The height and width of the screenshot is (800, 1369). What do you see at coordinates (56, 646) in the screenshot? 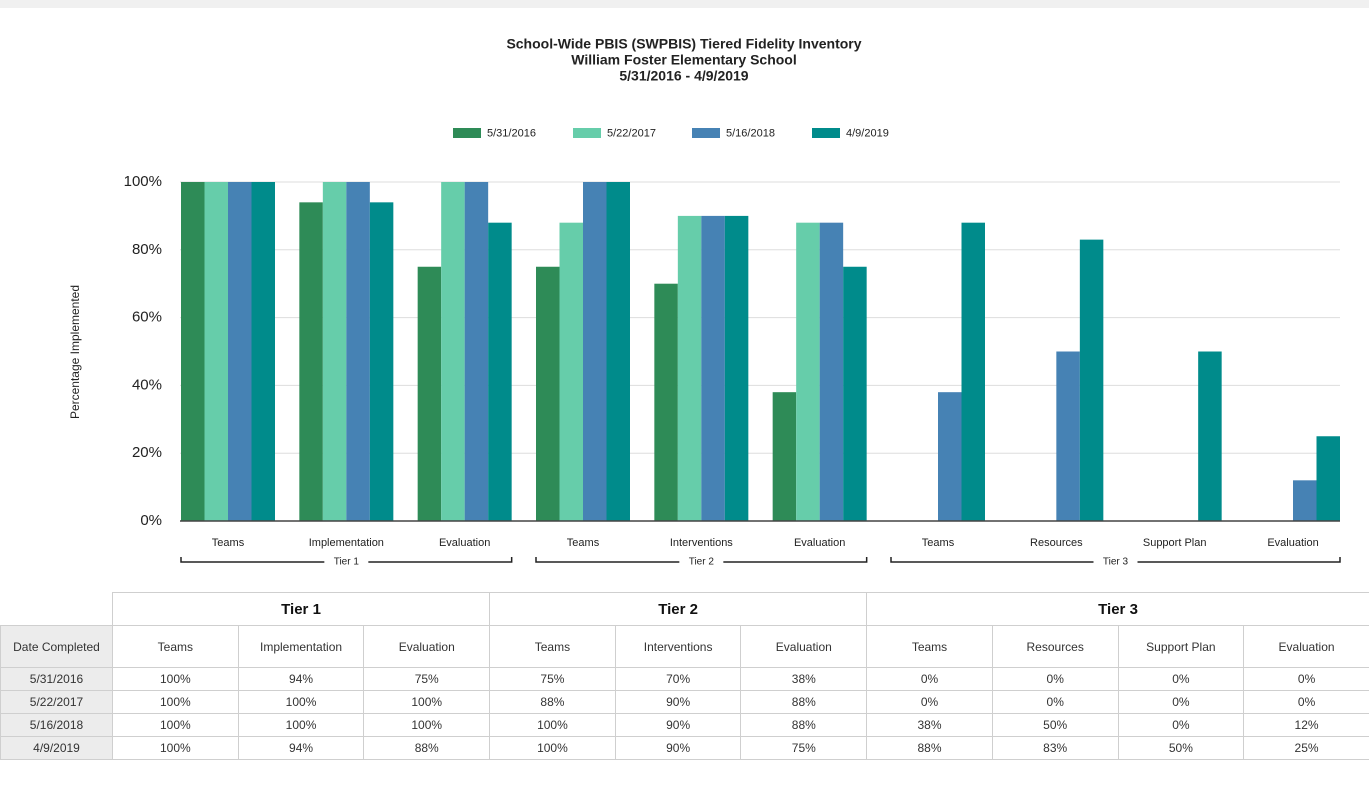
I see `column-header: Date Completed` at bounding box center [56, 646].